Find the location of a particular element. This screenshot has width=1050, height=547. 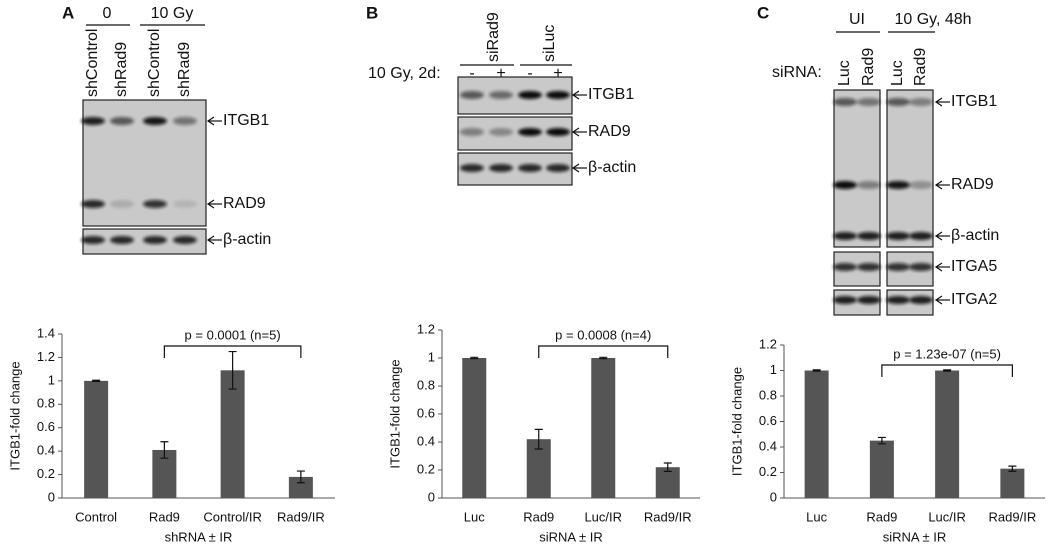

lane-label: shRad9 is located at coordinates (184, 69).